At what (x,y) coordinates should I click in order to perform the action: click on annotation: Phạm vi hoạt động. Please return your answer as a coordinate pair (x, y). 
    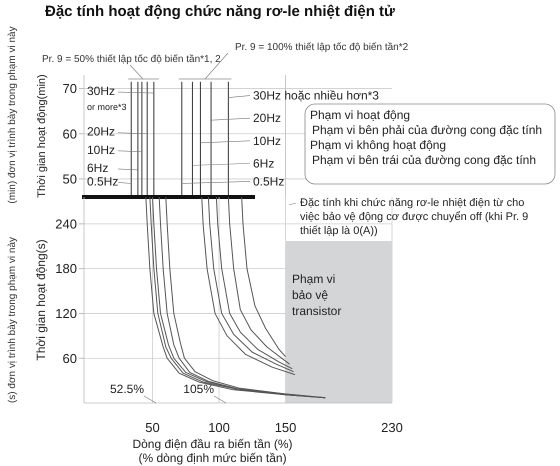
    Looking at the image, I should click on (360, 115).